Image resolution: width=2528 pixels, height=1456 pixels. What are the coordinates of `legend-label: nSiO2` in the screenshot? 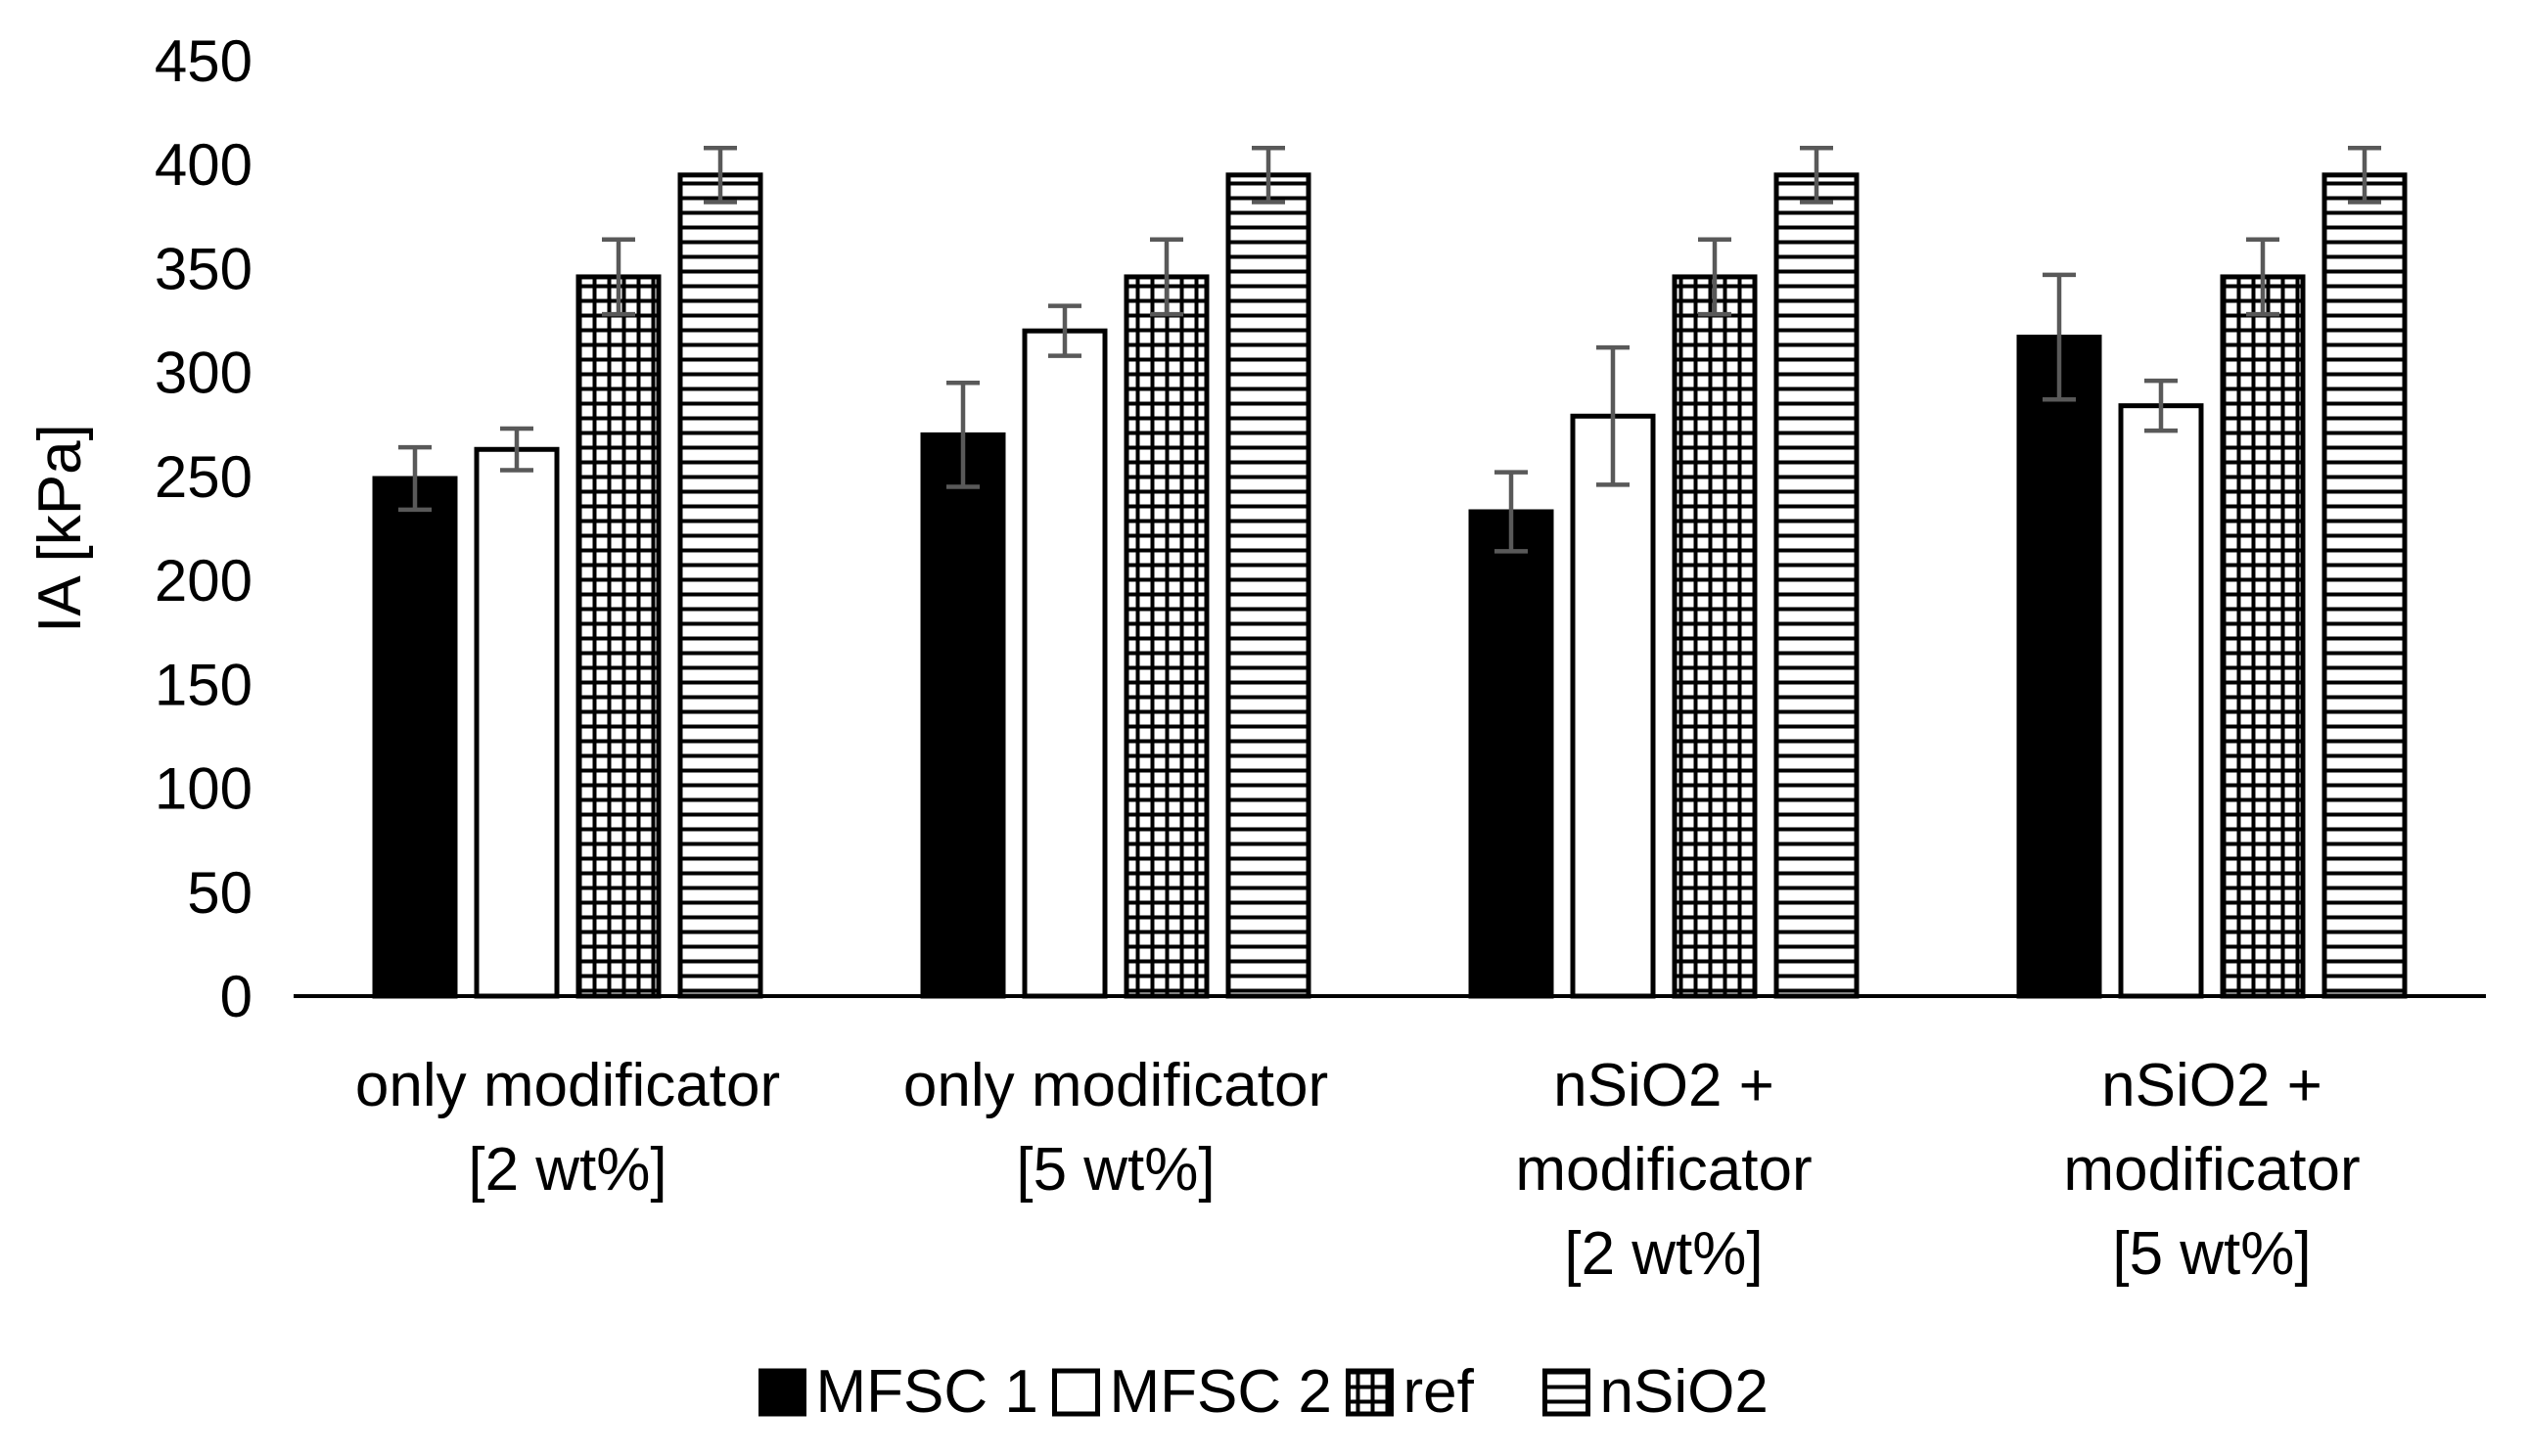 It's located at (1684, 1392).